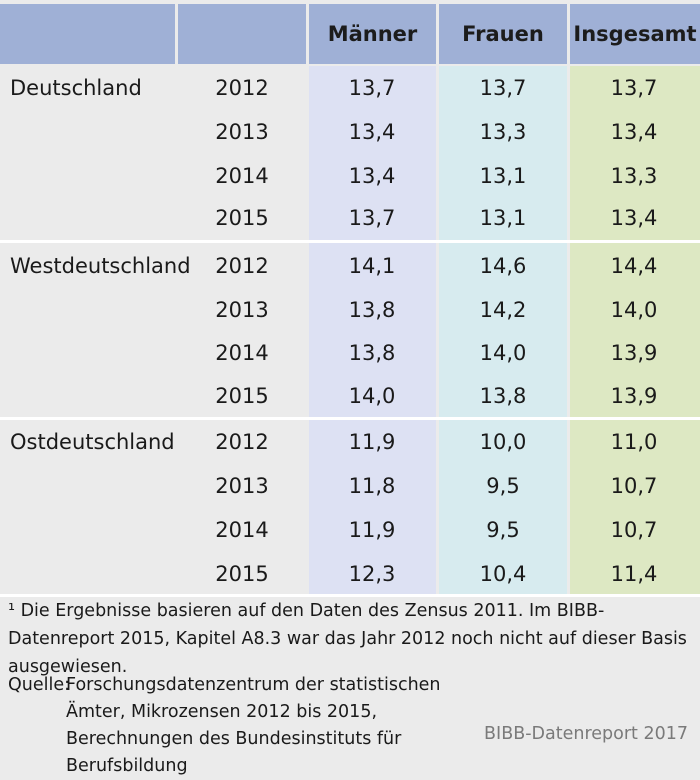 The height and width of the screenshot is (780, 700). What do you see at coordinates (503, 396) in the screenshot?
I see `frauen-cell: 13,8` at bounding box center [503, 396].